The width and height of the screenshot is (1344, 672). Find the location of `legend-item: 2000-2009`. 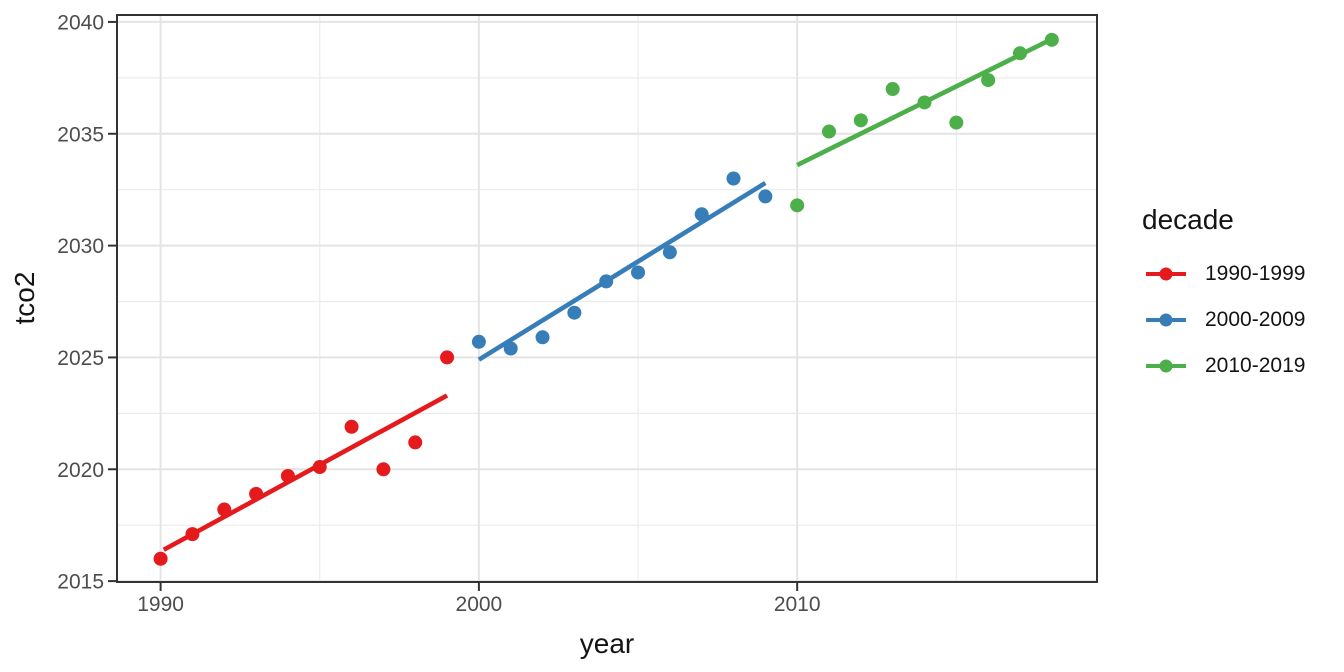

legend-item: 2000-2009 is located at coordinates (1217, 320).